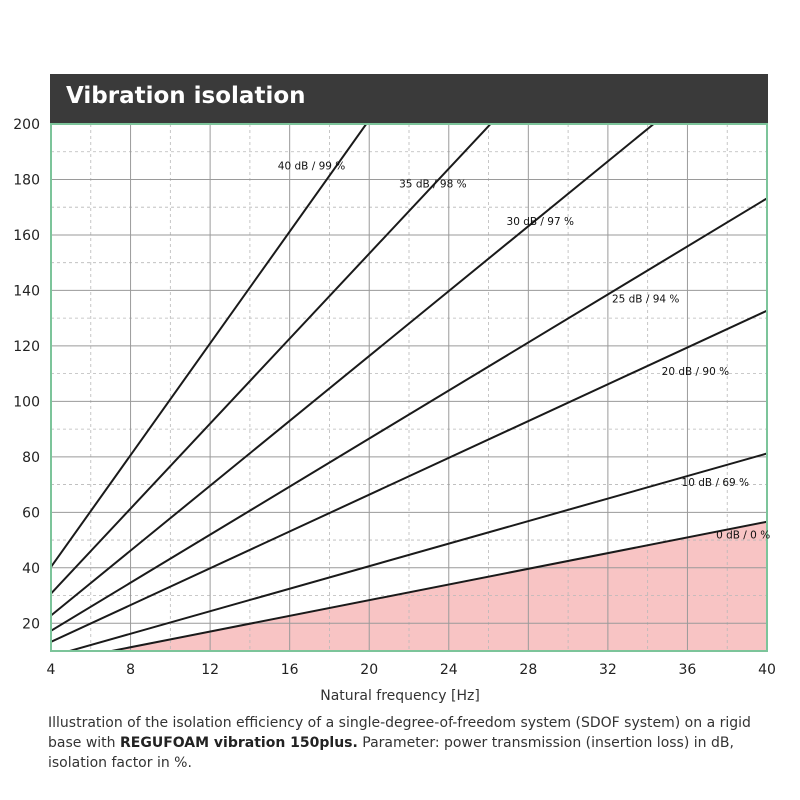 The width and height of the screenshot is (800, 800). Describe the element at coordinates (311, 167) in the screenshot. I see `series-label: 40 dB / 99 %` at that location.